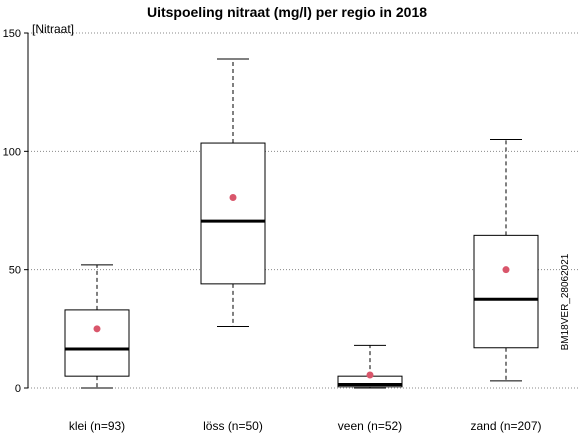 Image resolution: width=584 pixels, height=436 pixels. Describe the element at coordinates (53, 29) in the screenshot. I see `y-axis-label: [Nitraat]` at that location.